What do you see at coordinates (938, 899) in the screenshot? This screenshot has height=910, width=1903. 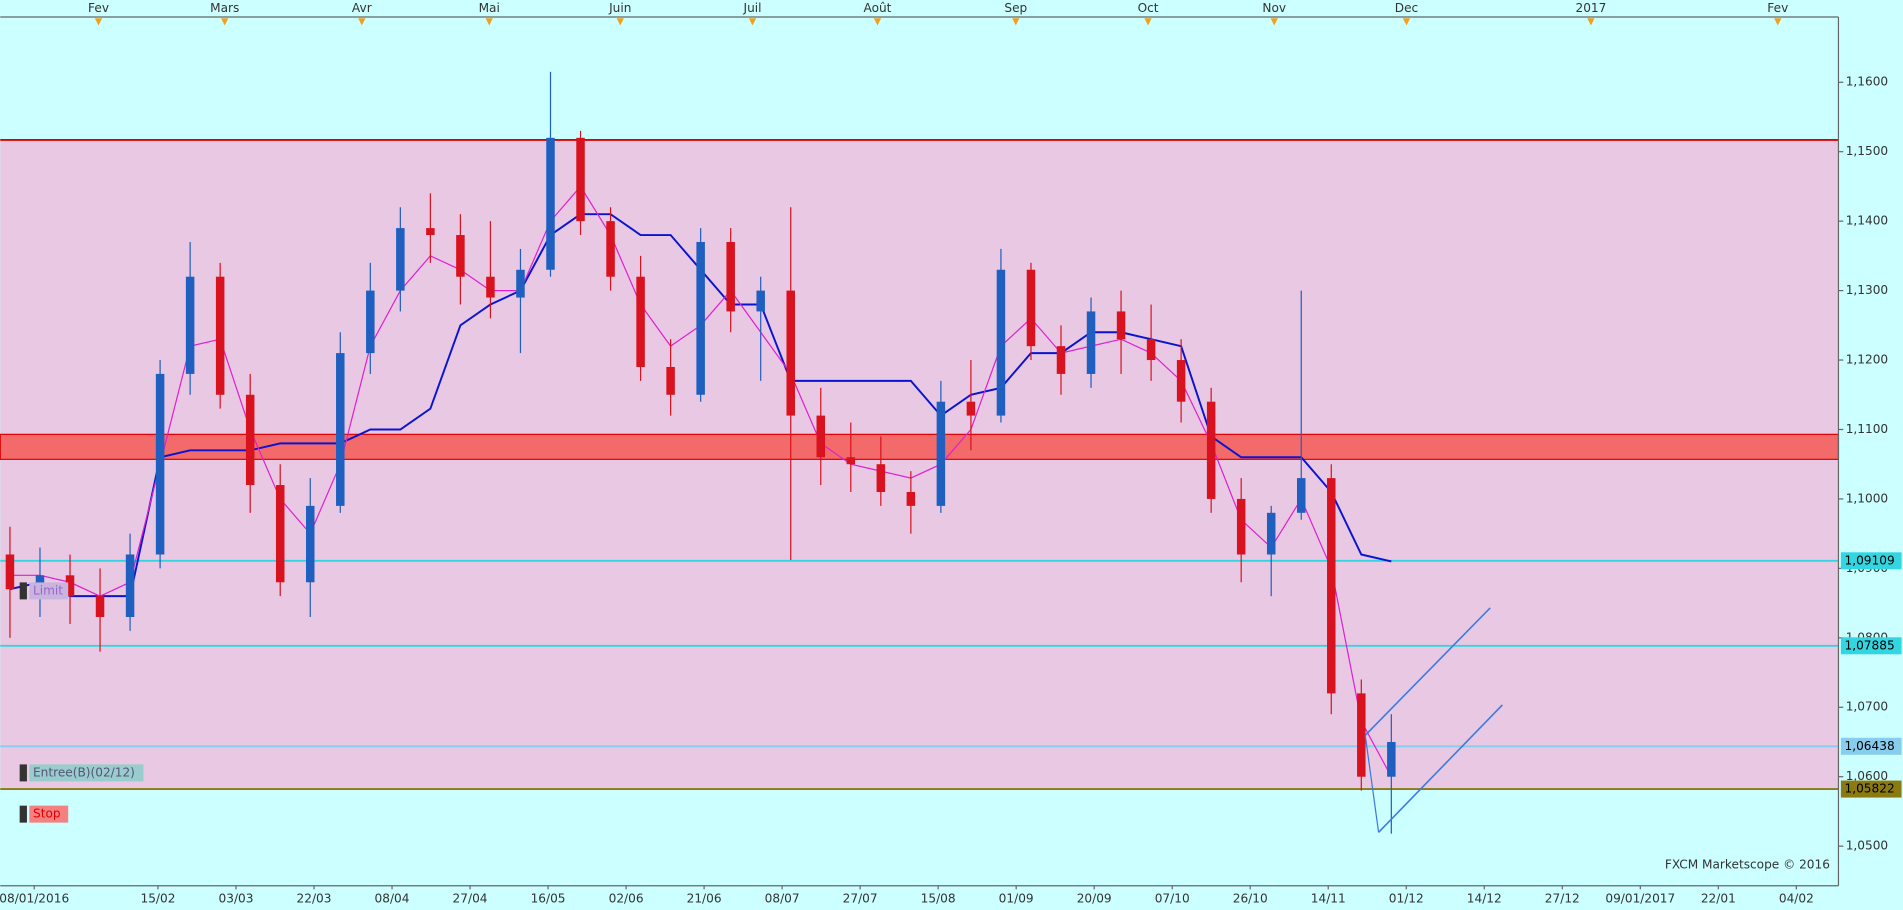 I see `x-tick-label: 15/08` at bounding box center [938, 899].